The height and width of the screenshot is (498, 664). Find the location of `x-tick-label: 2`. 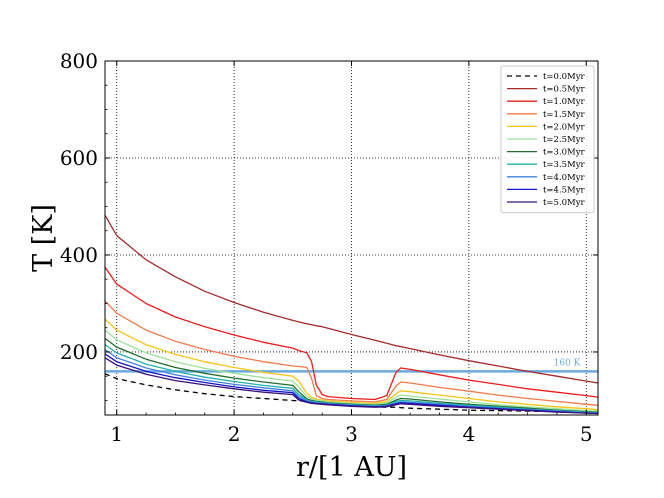

x-tick-label: 2 is located at coordinates (234, 434).